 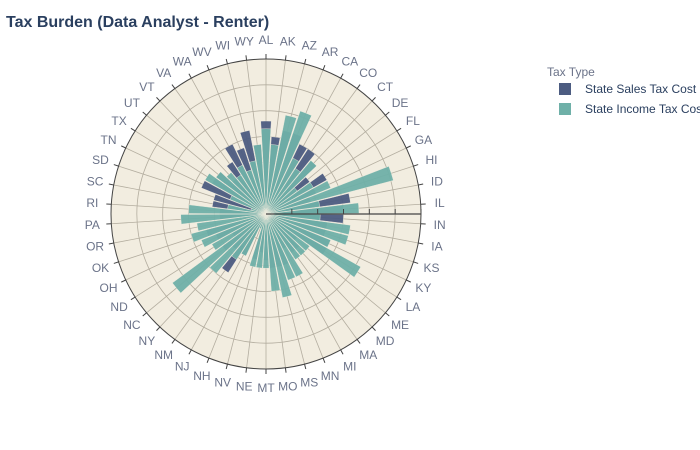 I want to click on bar-income-la, so click(x=313, y=245).